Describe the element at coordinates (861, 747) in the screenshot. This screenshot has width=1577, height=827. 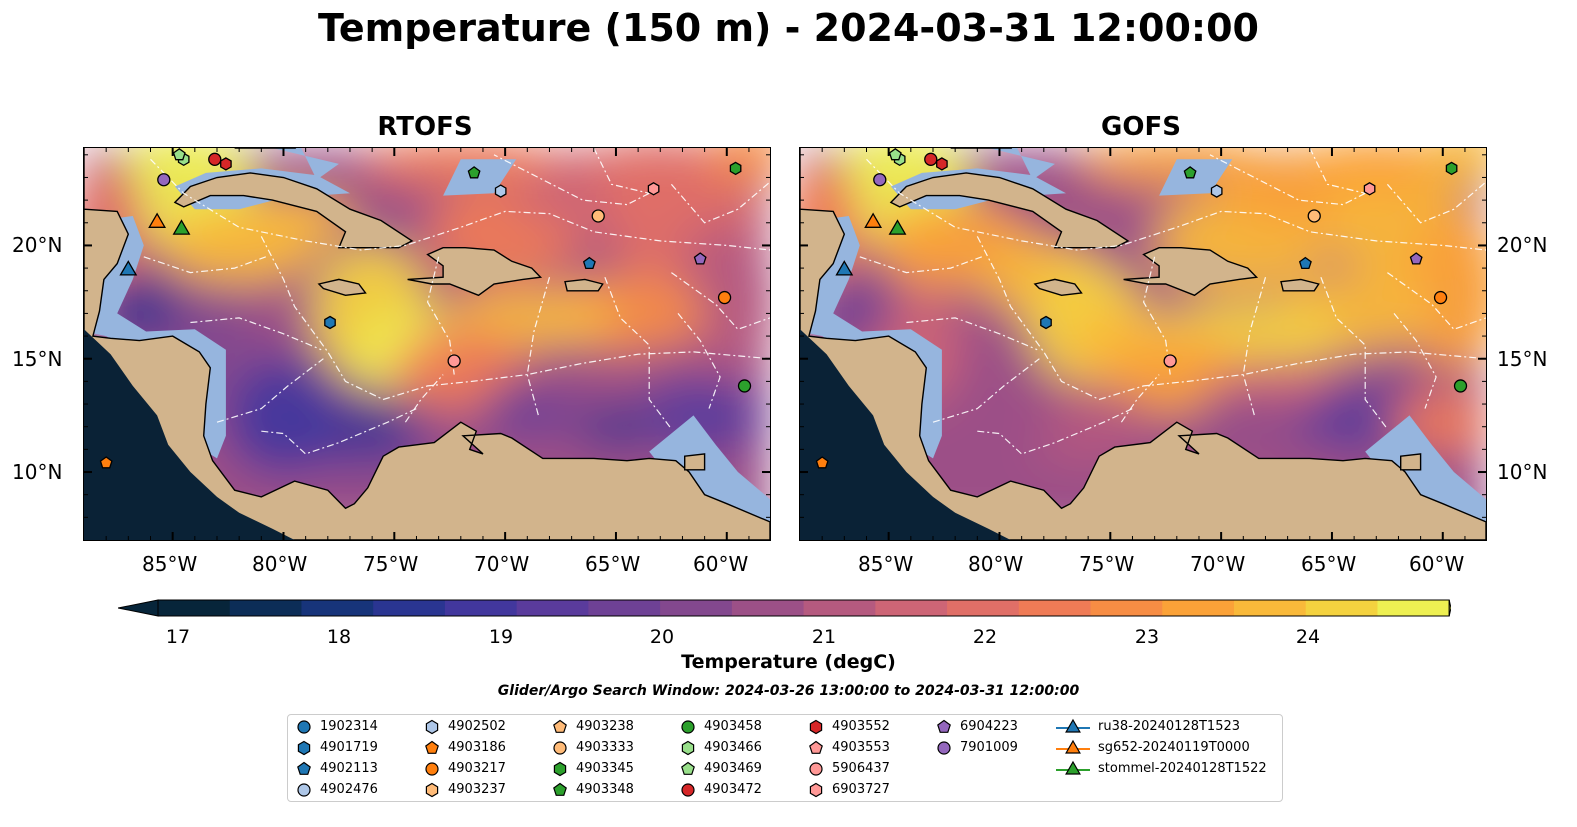
I see `legend-label: 4903553` at that location.